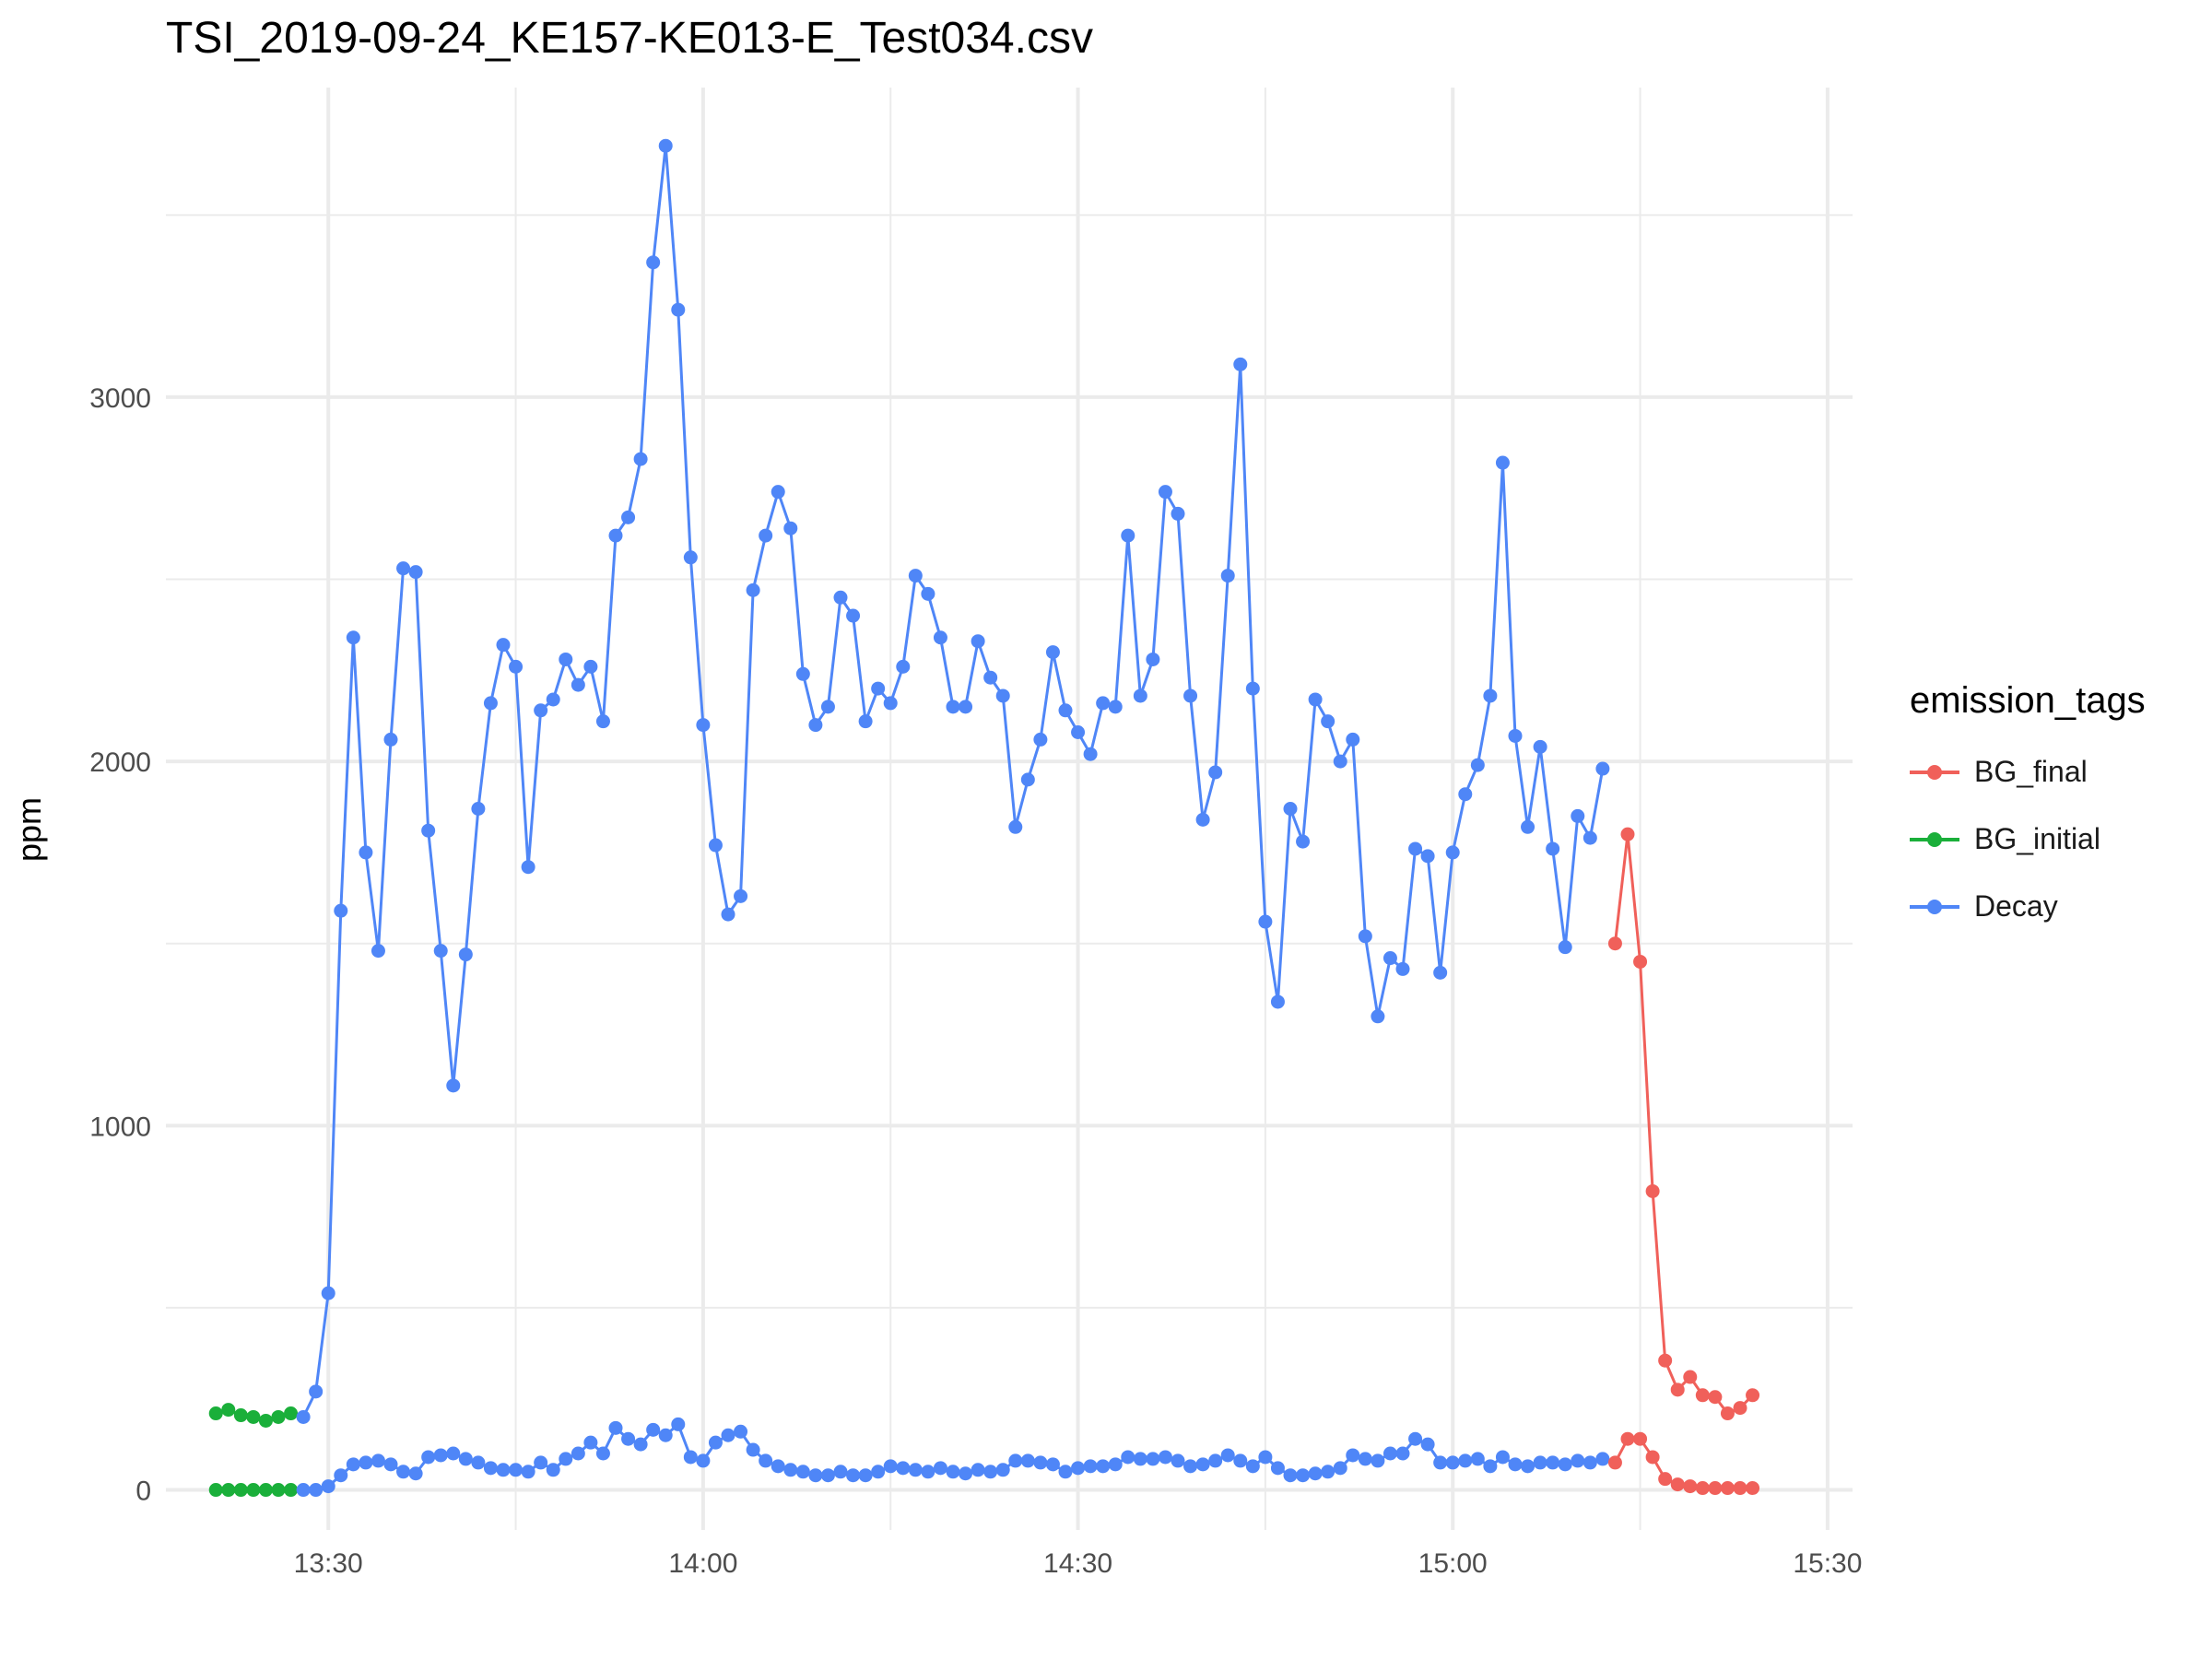 The width and height of the screenshot is (2212, 1659). Describe the element at coordinates (2028, 906) in the screenshot. I see `legend-item-decay: Decay` at that location.